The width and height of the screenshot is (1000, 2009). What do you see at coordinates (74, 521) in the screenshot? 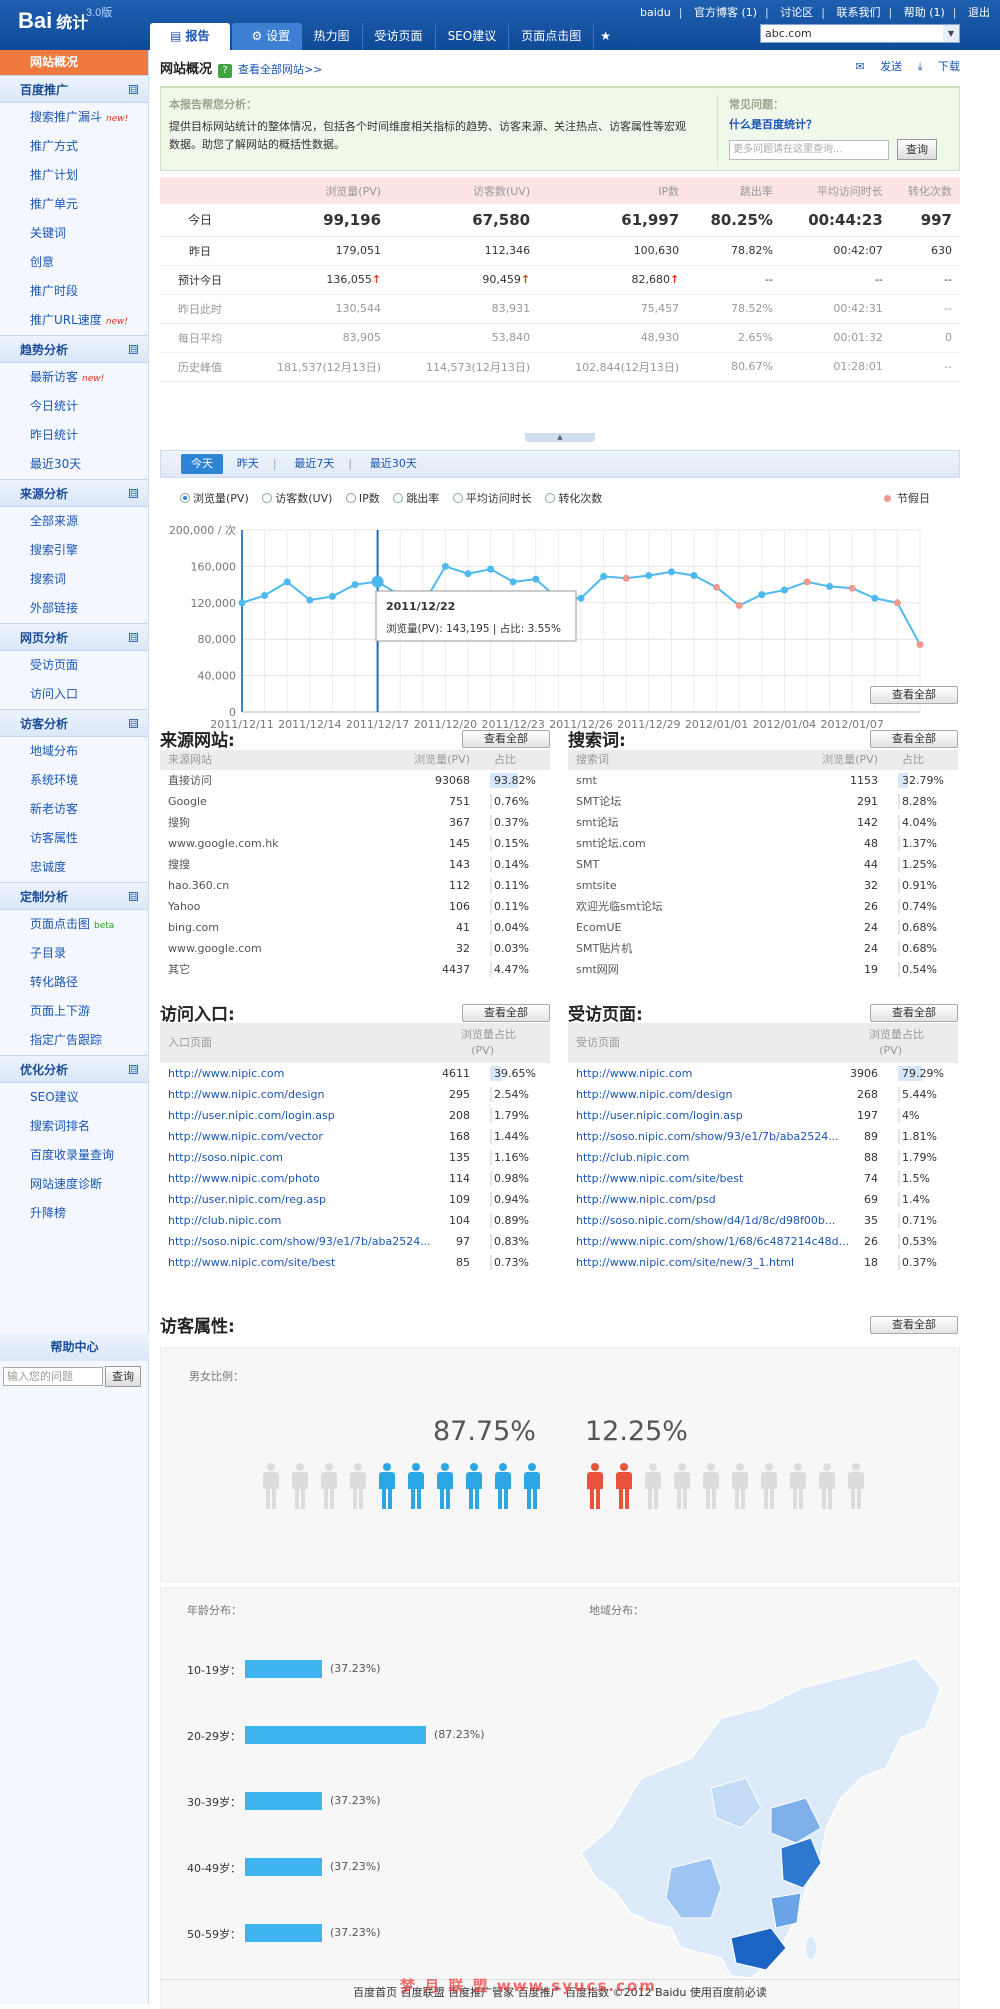
I see `sidebar-item: 全部来源` at bounding box center [74, 521].